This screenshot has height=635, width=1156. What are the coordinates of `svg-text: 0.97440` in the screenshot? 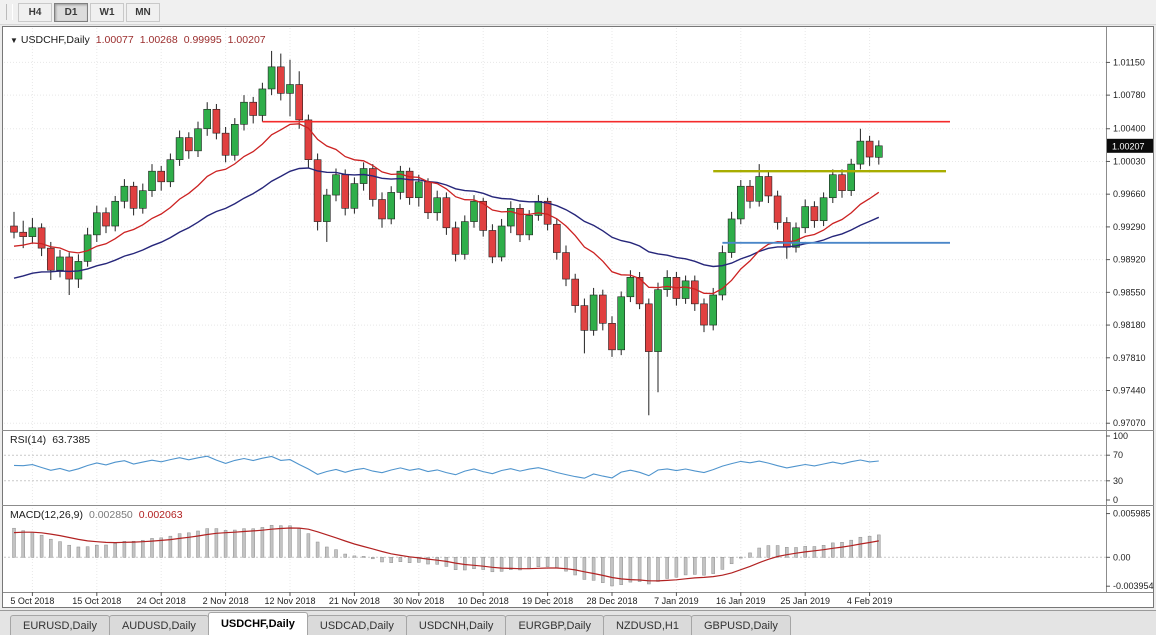 It's located at (1129, 391).